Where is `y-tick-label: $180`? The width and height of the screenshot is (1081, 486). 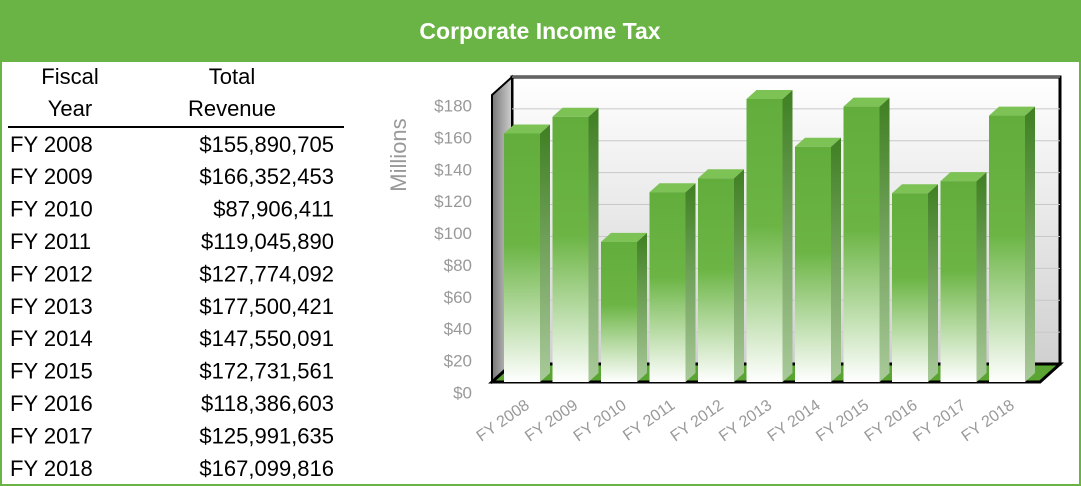 y-tick-label: $180 is located at coordinates (453, 105).